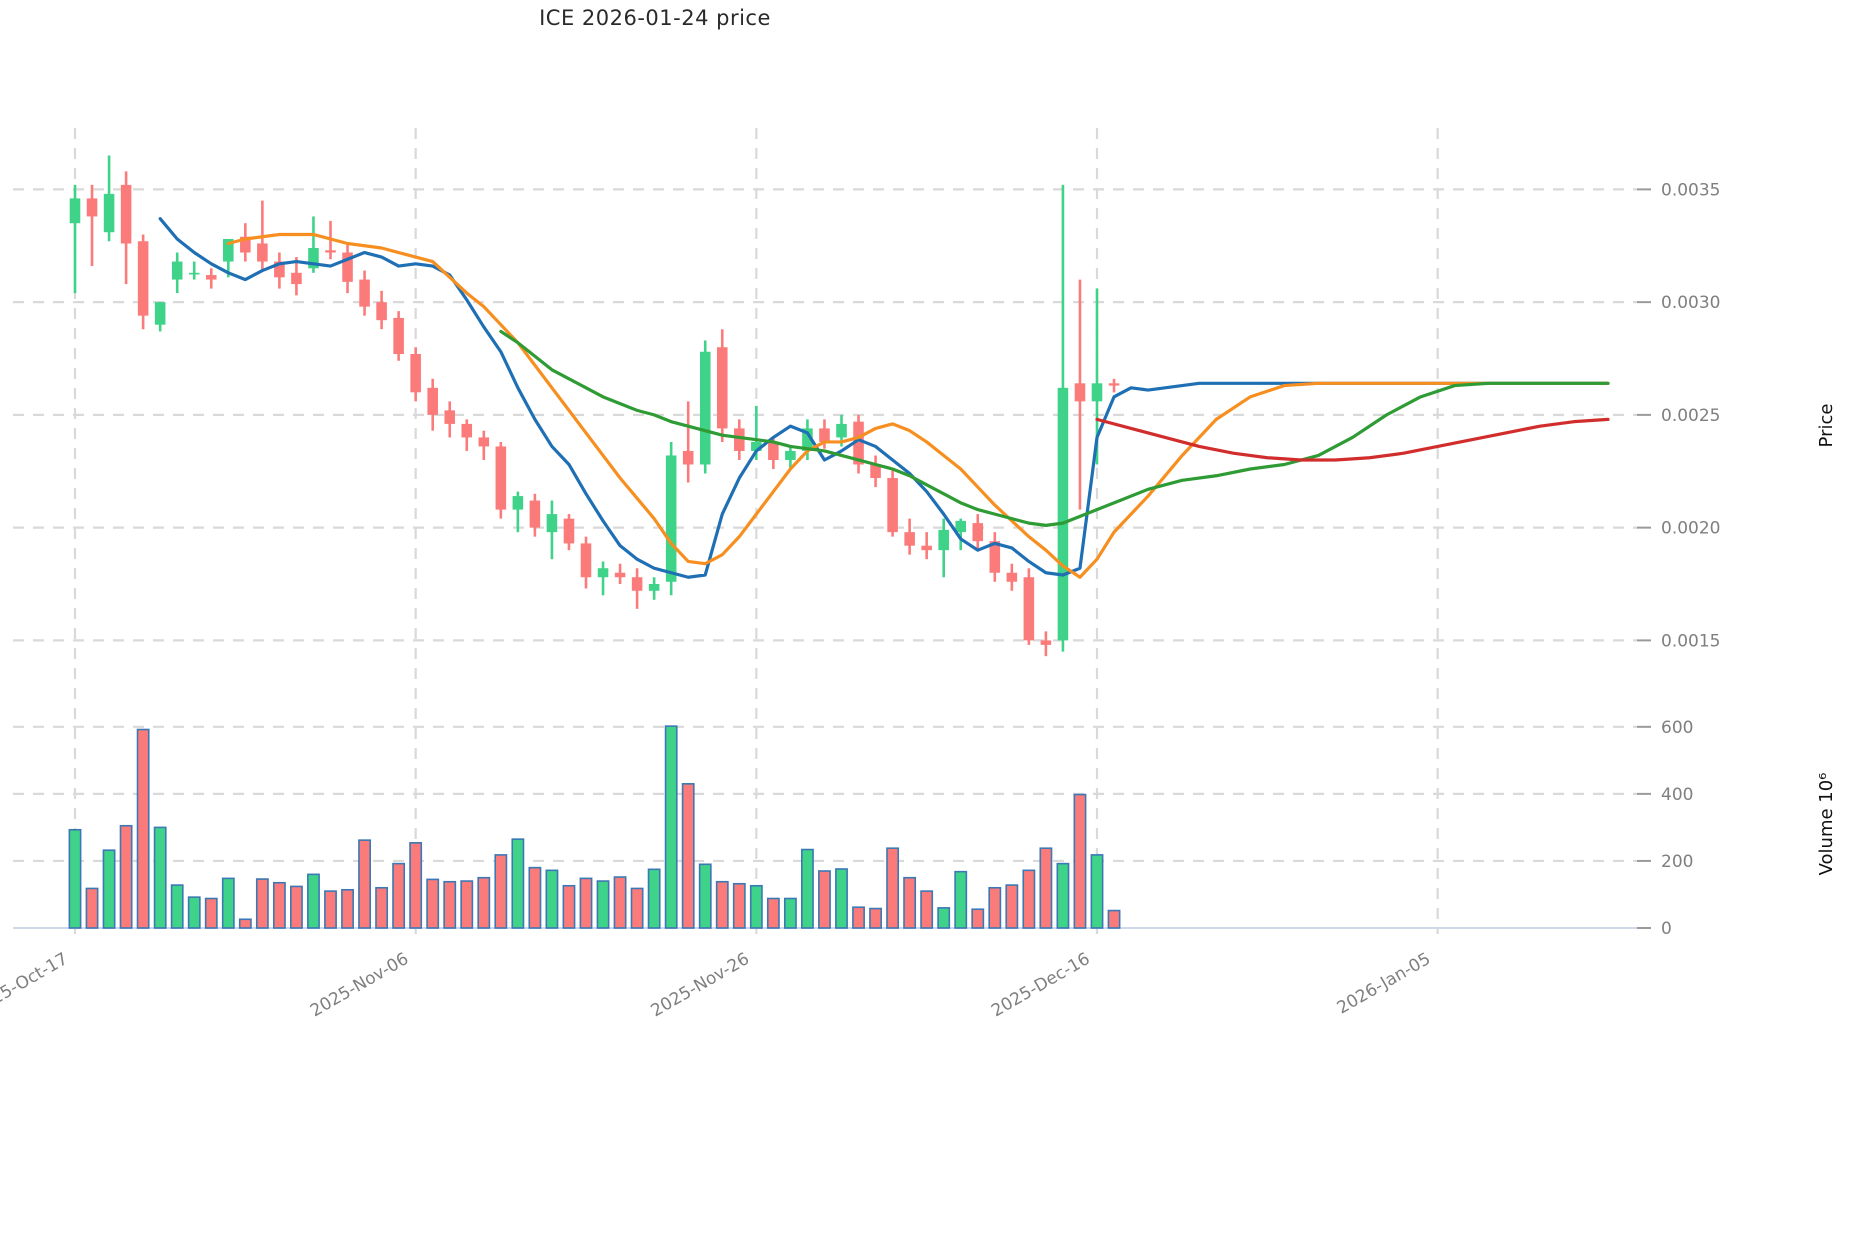 This screenshot has height=1246, width=1873. What do you see at coordinates (1690, 416) in the screenshot?
I see `price-tick-label-2: 0.0025` at bounding box center [1690, 416].